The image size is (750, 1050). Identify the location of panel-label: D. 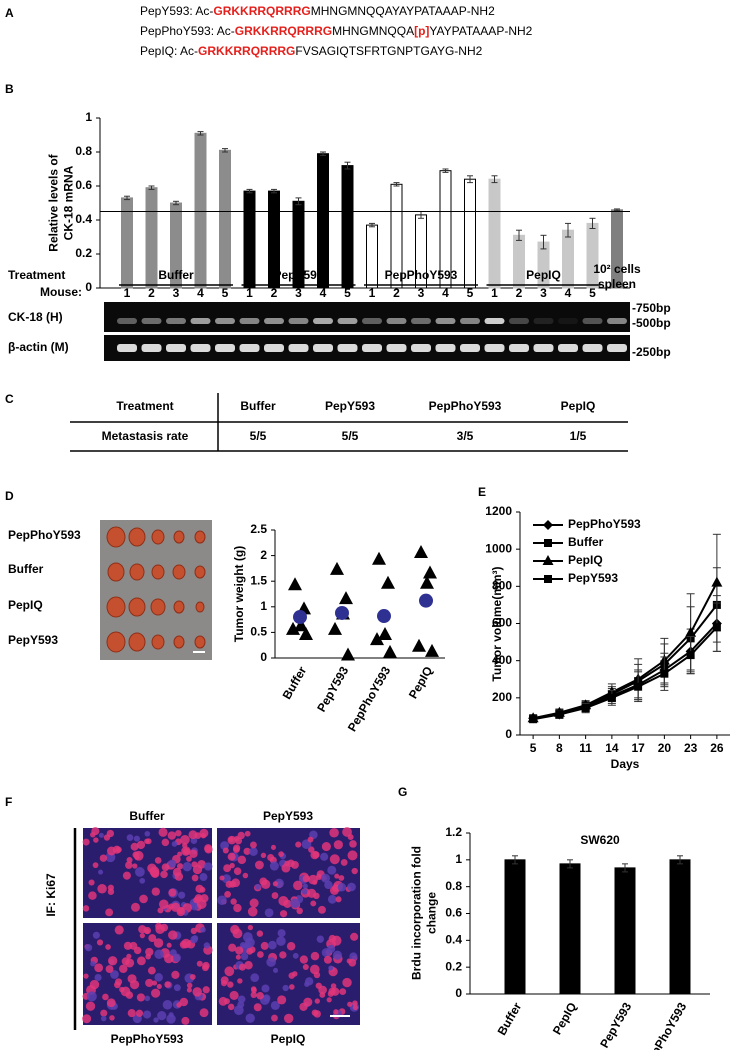
(9, 496).